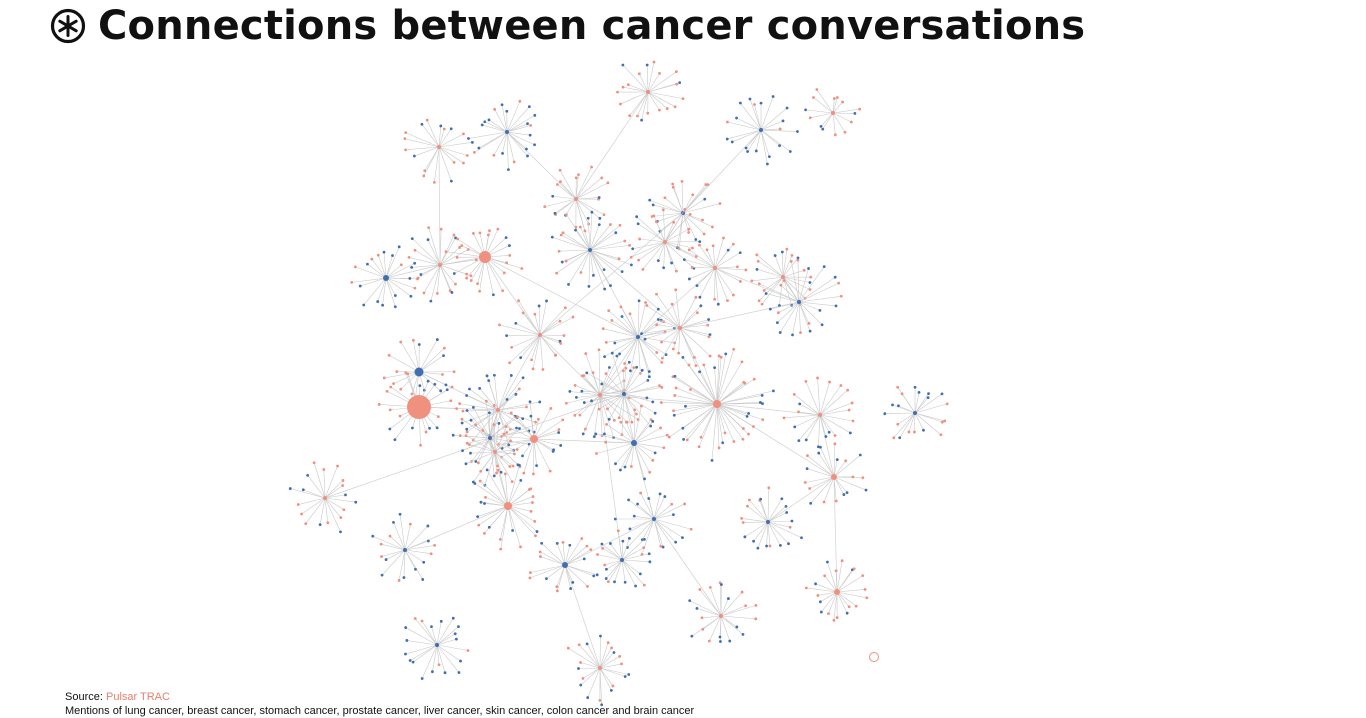 This screenshot has width=1366, height=718. What do you see at coordinates (138, 697) in the screenshot?
I see `source-link: Pulsar TRAC` at bounding box center [138, 697].